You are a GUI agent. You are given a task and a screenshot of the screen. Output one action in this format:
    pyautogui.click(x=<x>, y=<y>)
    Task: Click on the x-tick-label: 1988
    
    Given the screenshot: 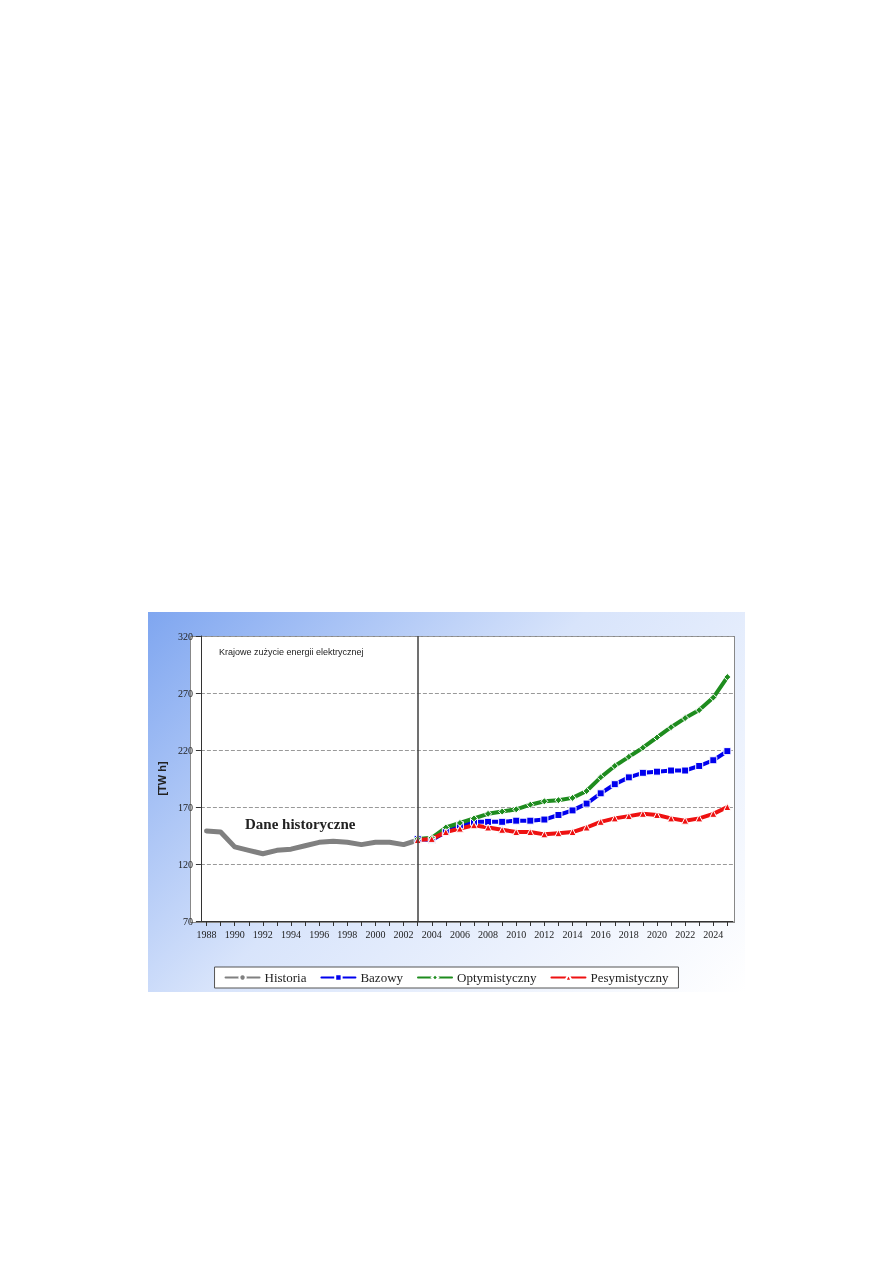 What is the action you would take?
    pyautogui.click(x=206, y=934)
    